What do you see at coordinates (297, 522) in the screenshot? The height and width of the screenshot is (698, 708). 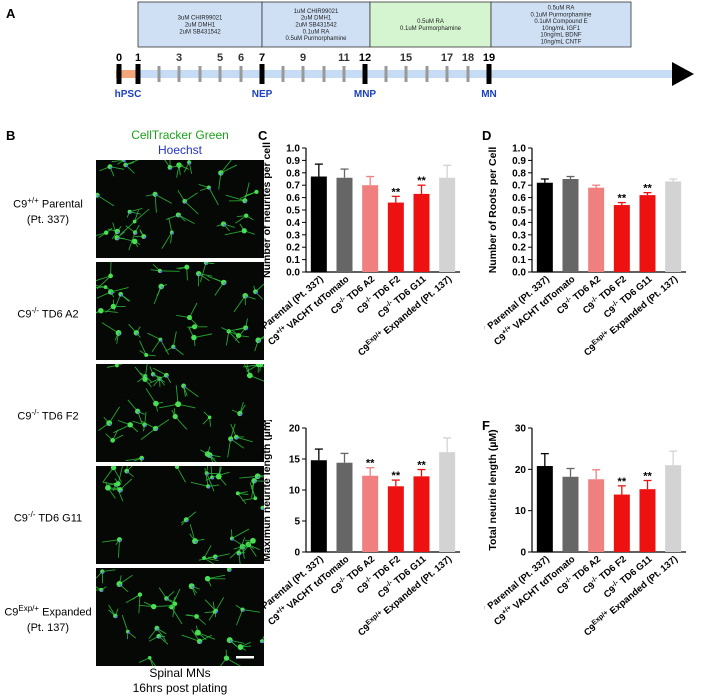 I see `y-tick-label: 5` at bounding box center [297, 522].